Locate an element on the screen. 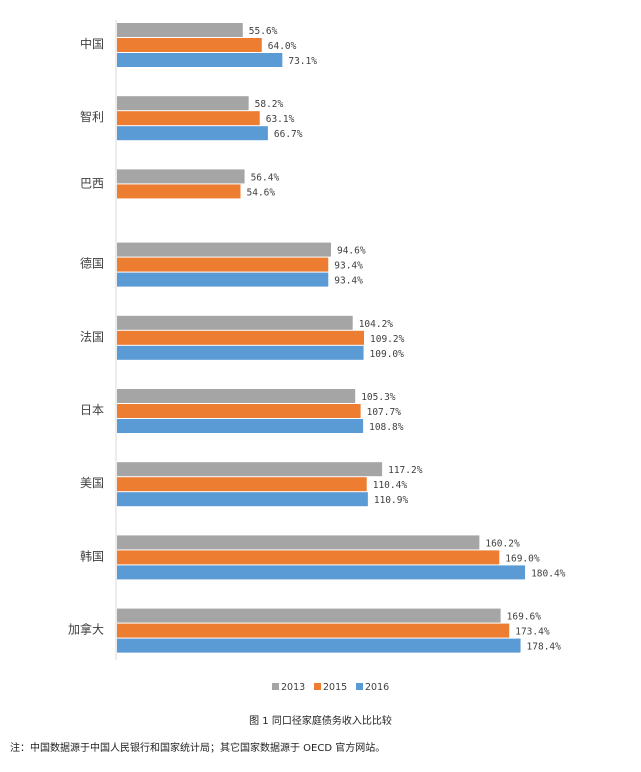  data-label: 178.4% is located at coordinates (544, 647).